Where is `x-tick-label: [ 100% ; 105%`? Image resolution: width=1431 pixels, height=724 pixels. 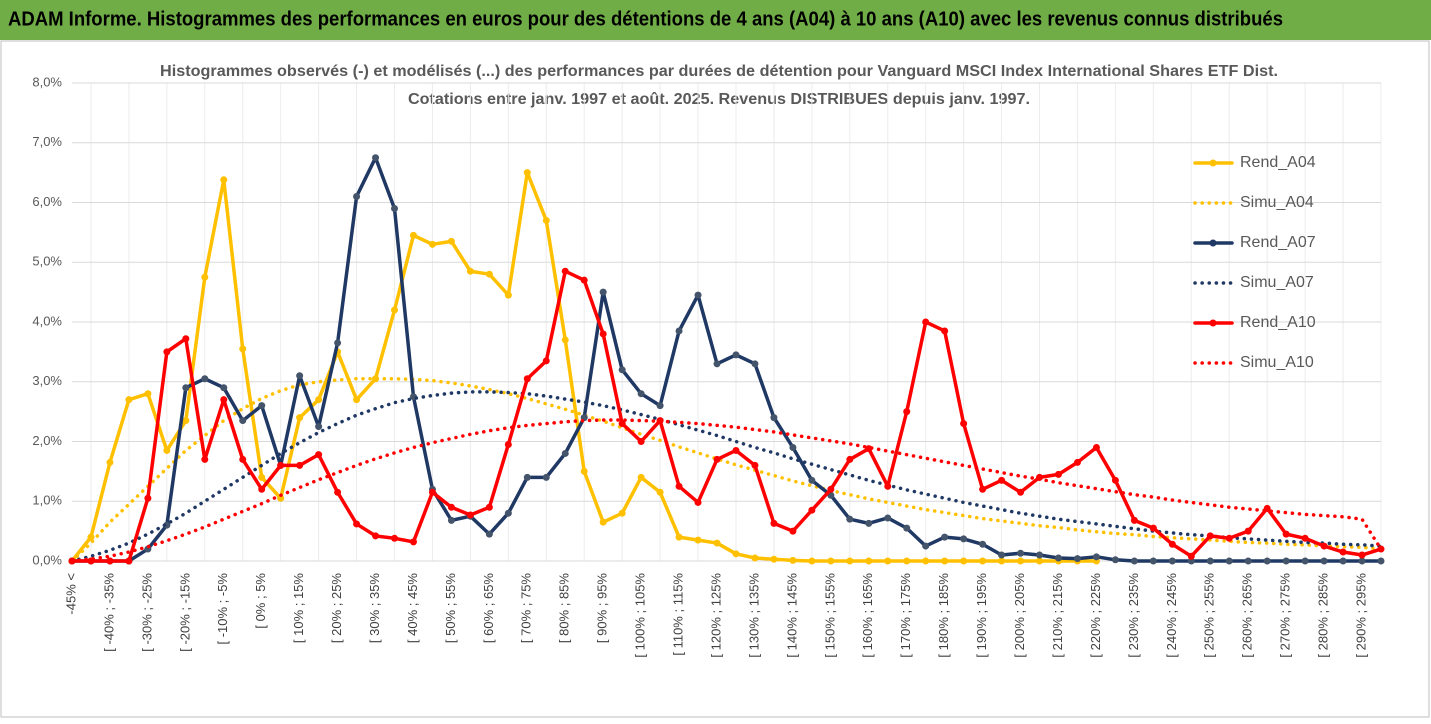
x-tick-label: [ 100% ; 105% is located at coordinates (640, 615).